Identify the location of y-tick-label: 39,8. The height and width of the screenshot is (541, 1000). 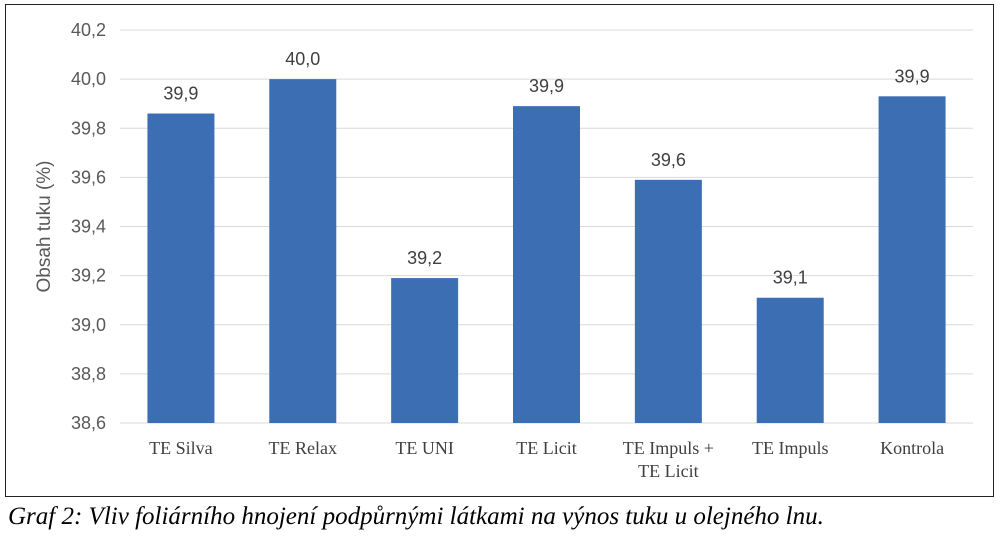
(88, 128).